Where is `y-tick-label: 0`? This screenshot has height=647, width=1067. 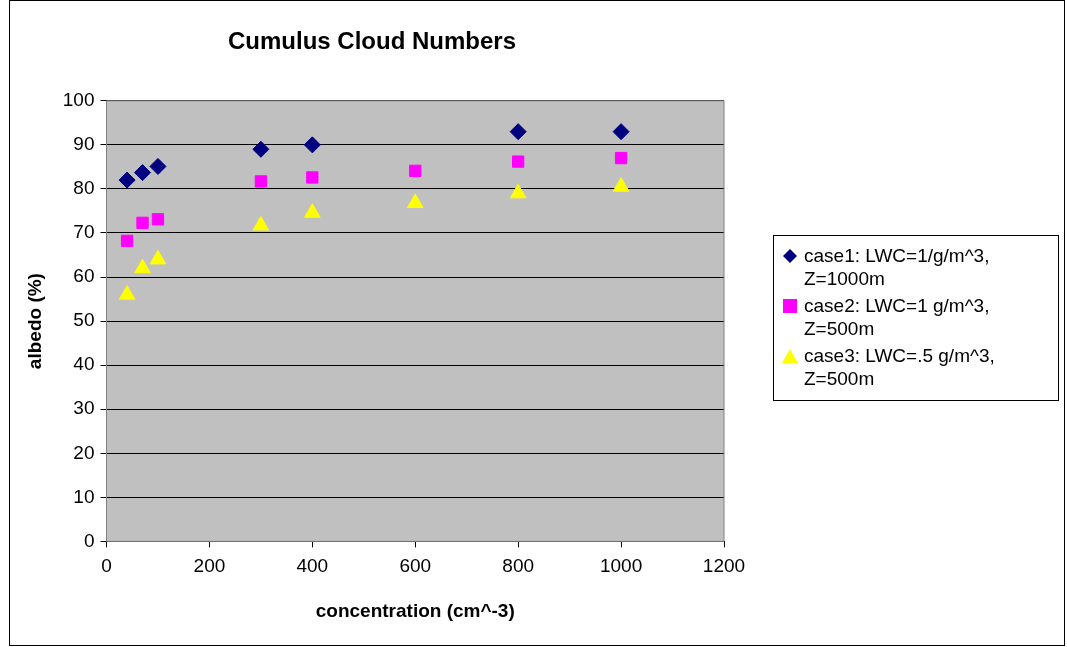 y-tick-label: 0 is located at coordinates (89, 540).